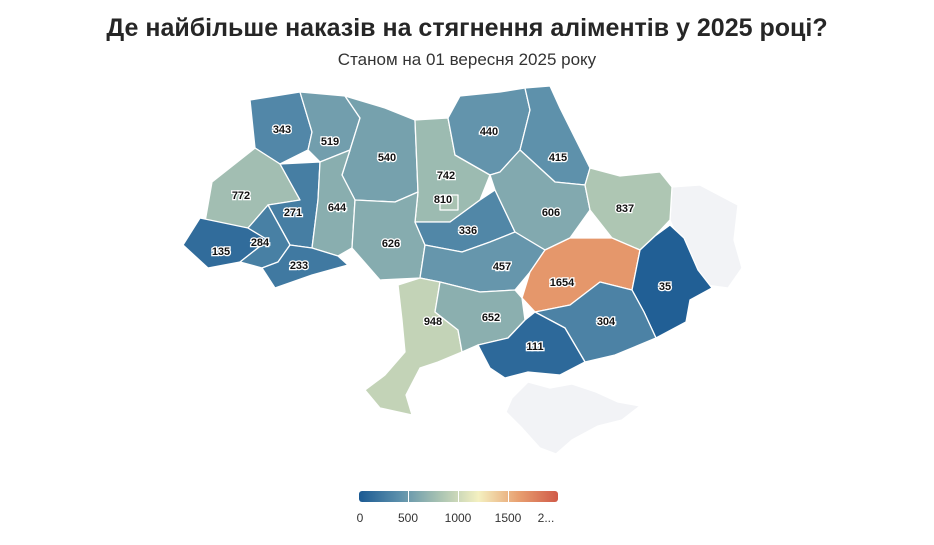 Image resolution: width=934 pixels, height=545 pixels. I want to click on region-label-volyn: 343, so click(282, 130).